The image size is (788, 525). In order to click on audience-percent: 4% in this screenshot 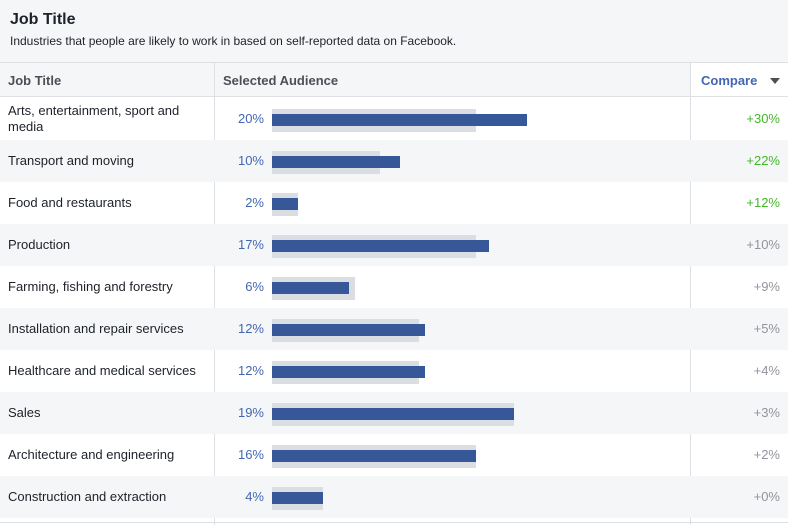, I will do `click(254, 496)`.